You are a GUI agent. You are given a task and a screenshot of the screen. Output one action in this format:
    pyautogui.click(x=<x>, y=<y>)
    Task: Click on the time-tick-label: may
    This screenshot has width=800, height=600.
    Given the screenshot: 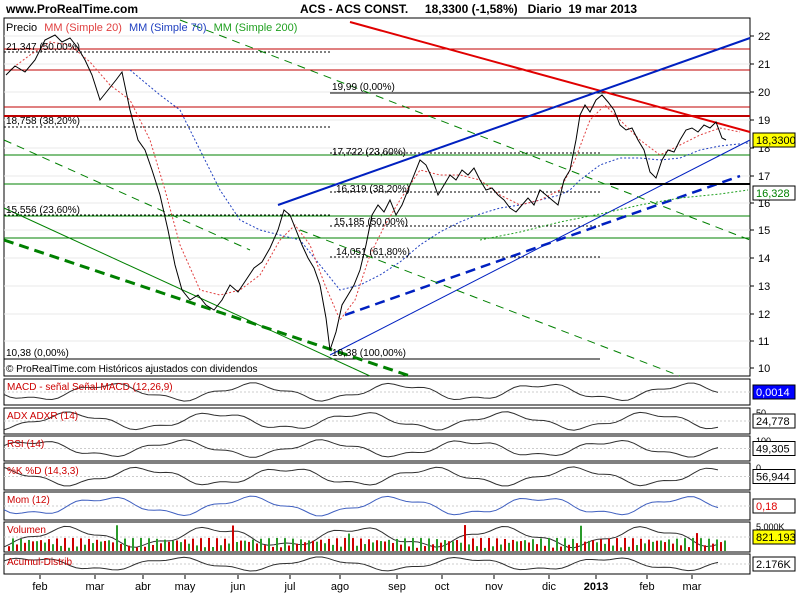 What is the action you would take?
    pyautogui.click(x=185, y=587)
    